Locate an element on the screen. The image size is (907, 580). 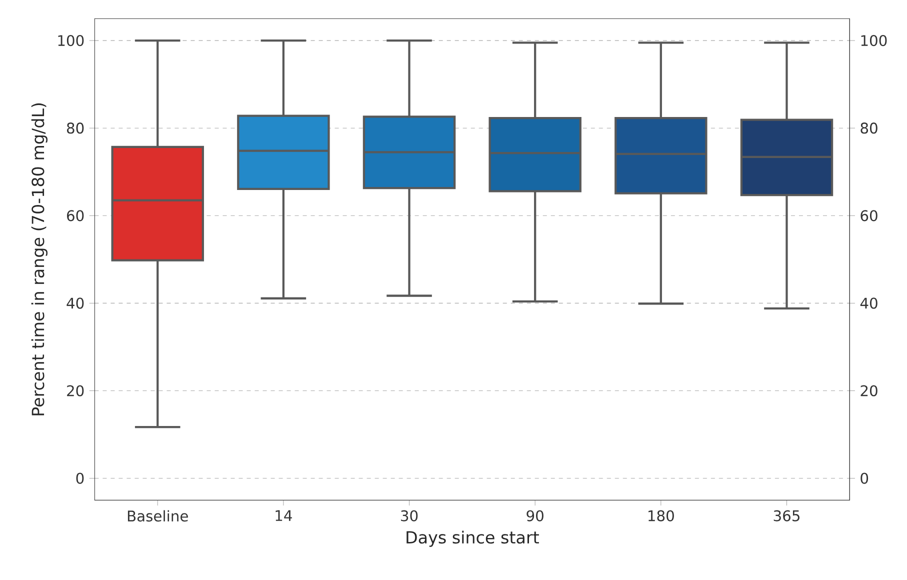
x-tick-label: 14 is located at coordinates (284, 515).